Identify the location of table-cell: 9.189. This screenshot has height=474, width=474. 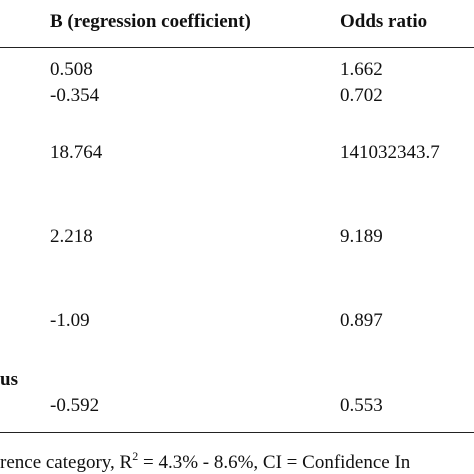
(361, 236).